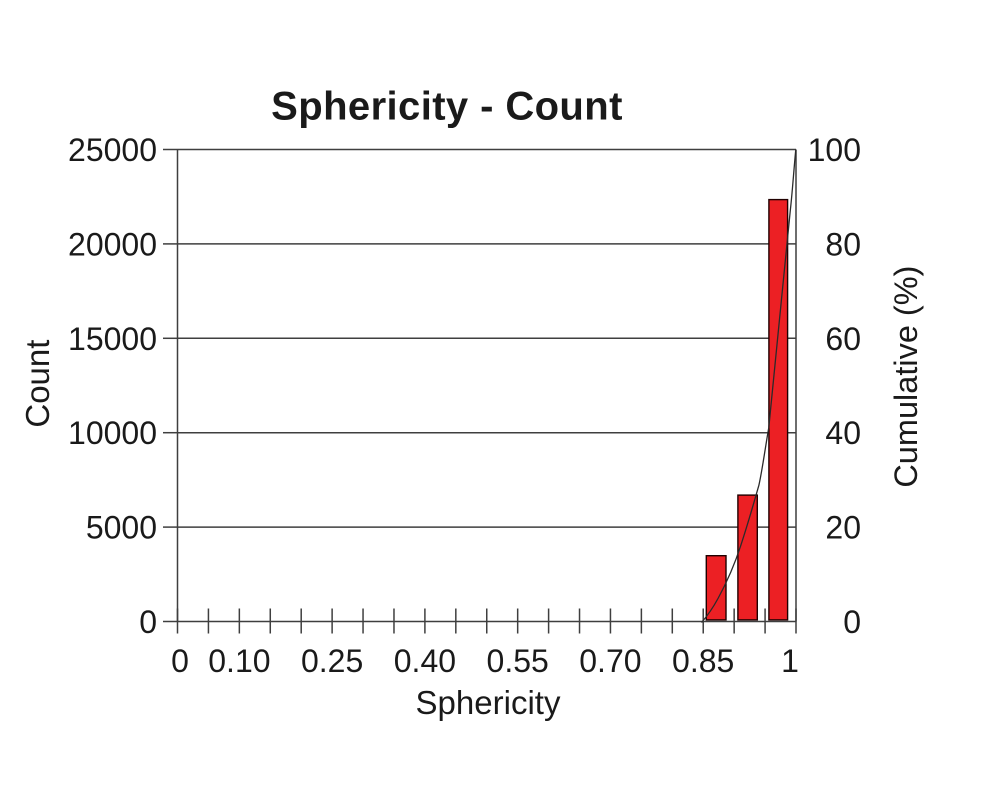 Image resolution: width=1000 pixels, height=796 pixels. Describe the element at coordinates (488, 702) in the screenshot. I see `svg-text: Sphericity` at that location.